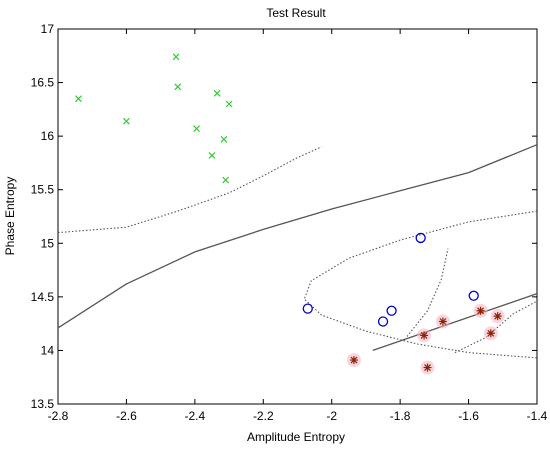  What do you see at coordinates (331, 416) in the screenshot?
I see `x-tick-label: -2` at bounding box center [331, 416].